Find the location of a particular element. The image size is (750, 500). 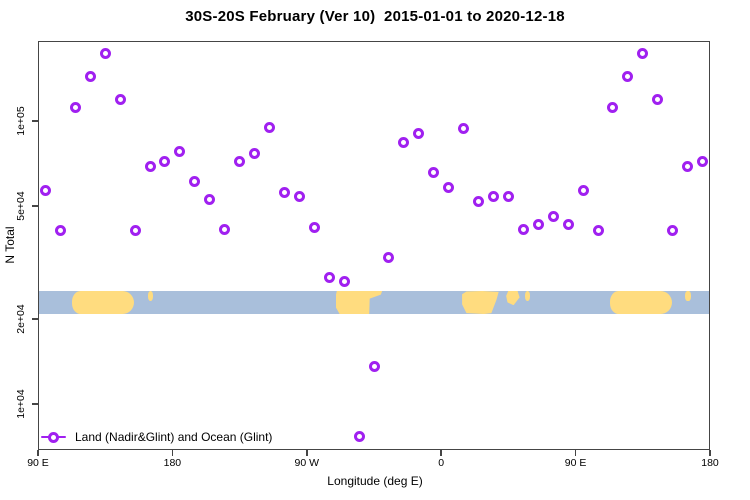

y-tick-label: 5e+04 is located at coordinates (21, 206).